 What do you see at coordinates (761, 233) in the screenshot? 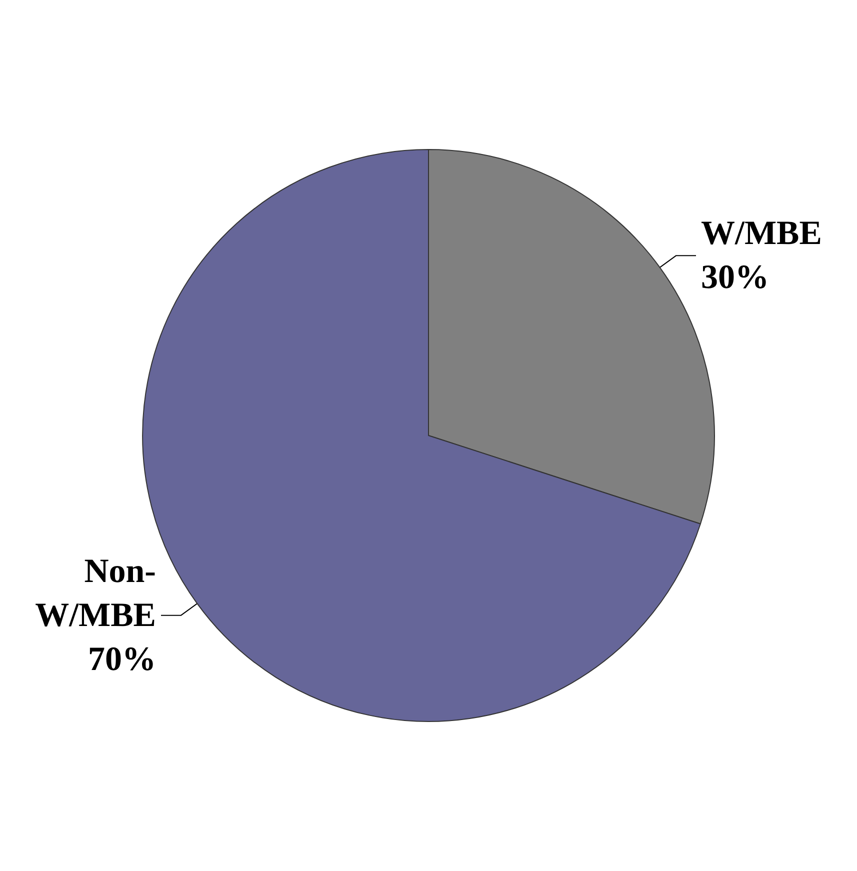
I see `slice-label: W/MBE` at bounding box center [761, 233].